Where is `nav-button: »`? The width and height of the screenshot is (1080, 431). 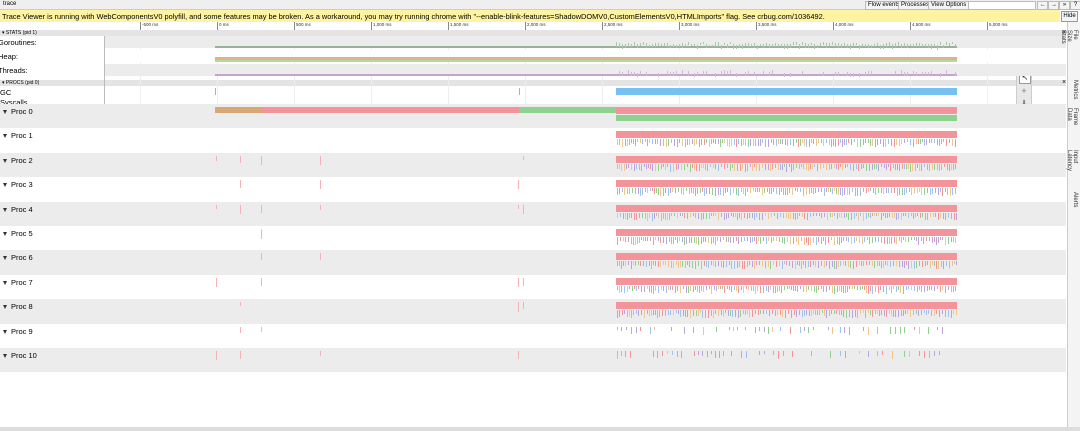
nav-button: » is located at coordinates (1064, 5).